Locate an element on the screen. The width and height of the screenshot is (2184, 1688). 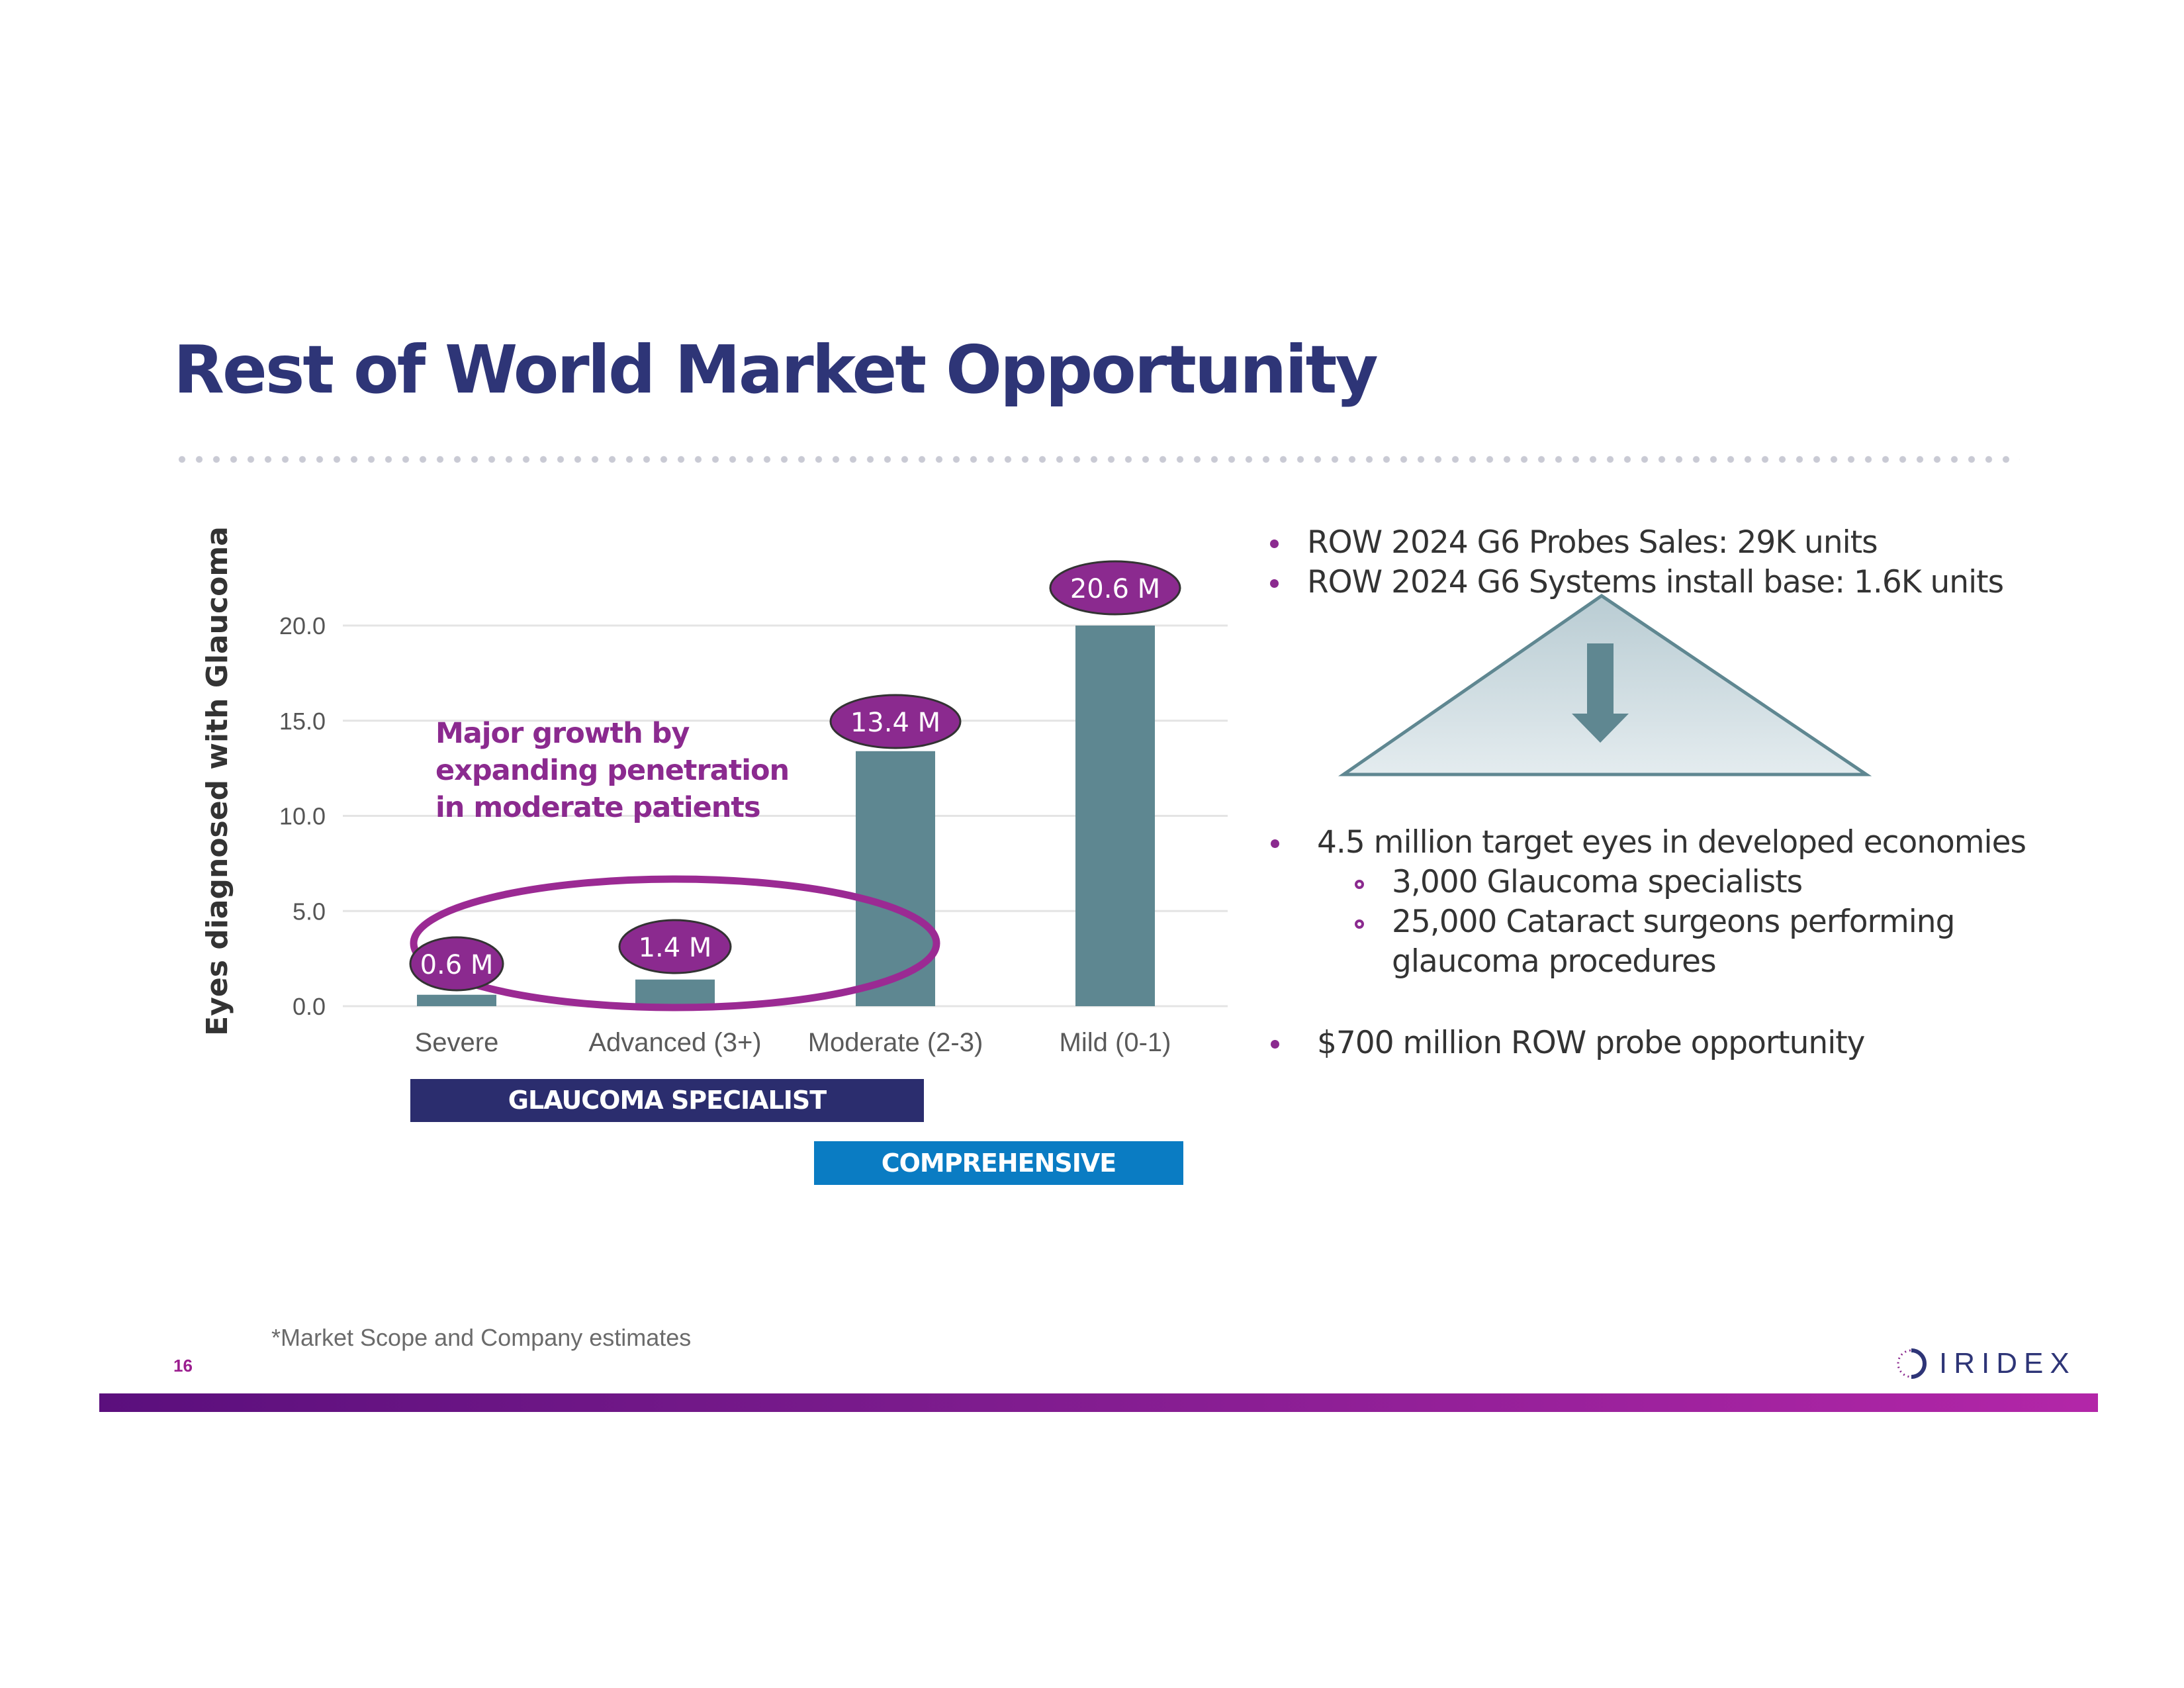
data-label: 1.4 M is located at coordinates (675, 948).